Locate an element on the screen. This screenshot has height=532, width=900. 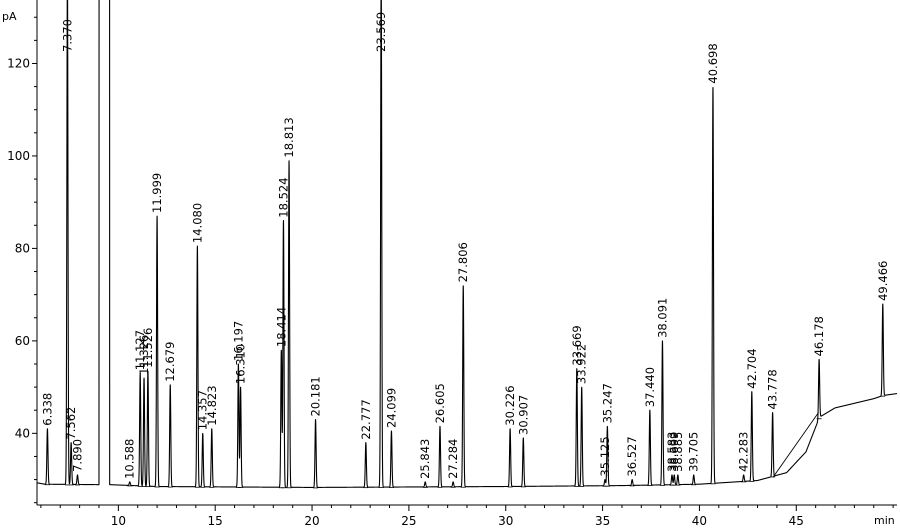
y-tick-label: 100 is located at coordinates (18, 156).